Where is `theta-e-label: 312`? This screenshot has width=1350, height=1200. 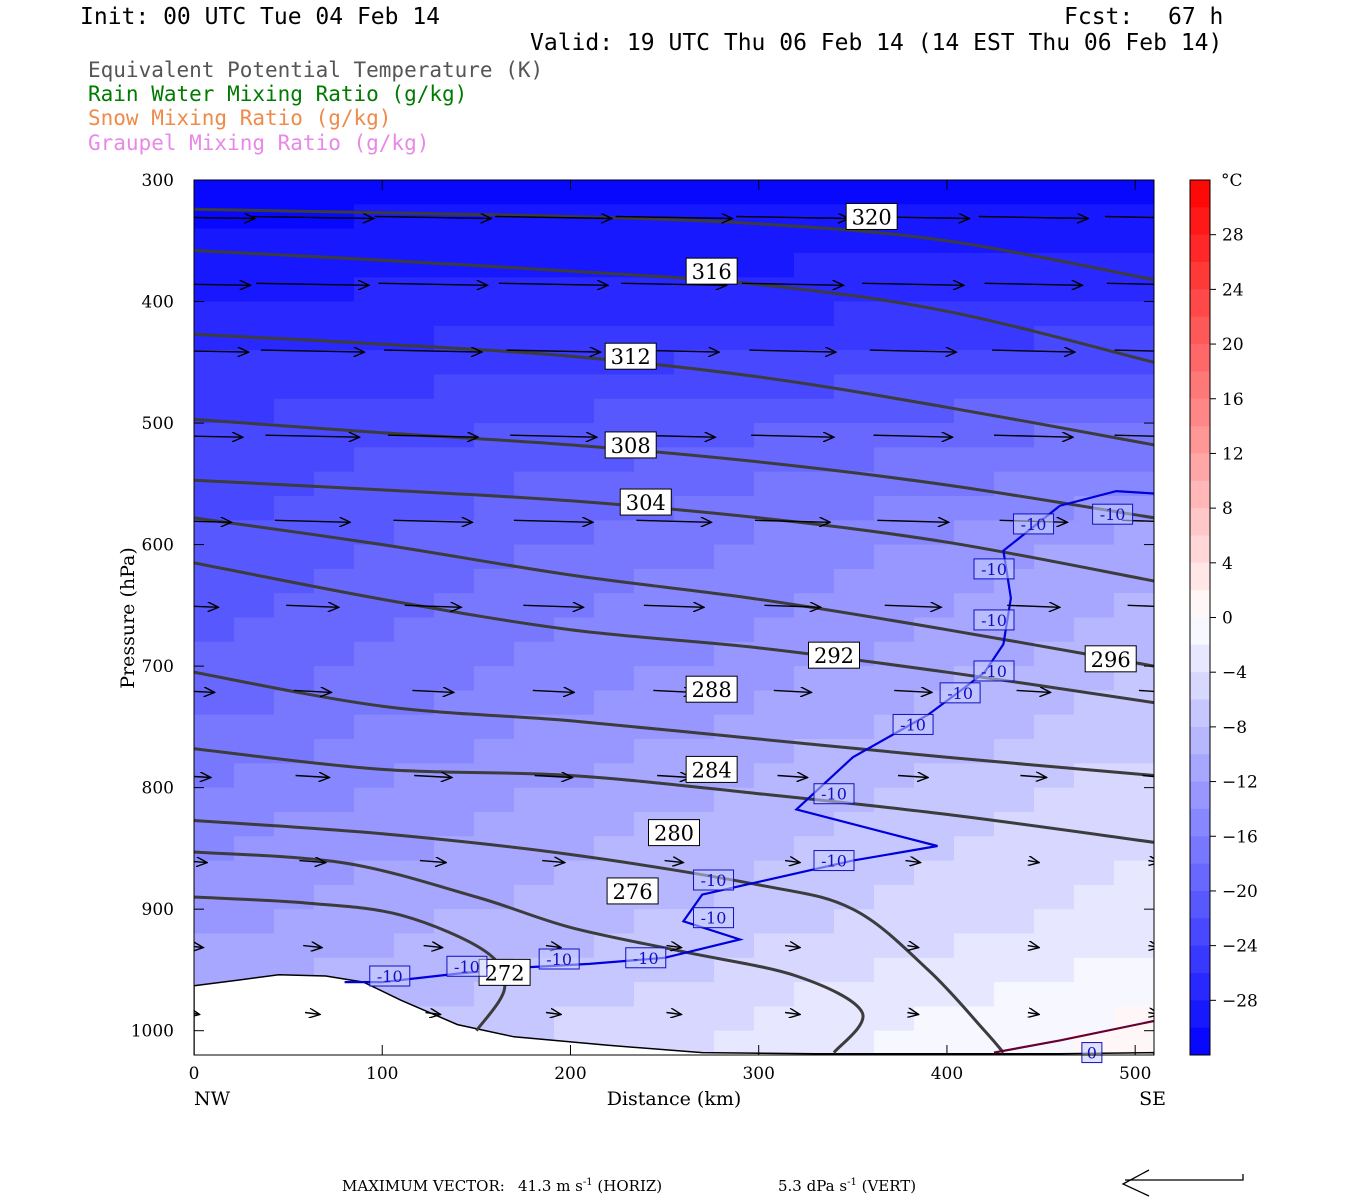
theta-e-label: 312 is located at coordinates (630, 356).